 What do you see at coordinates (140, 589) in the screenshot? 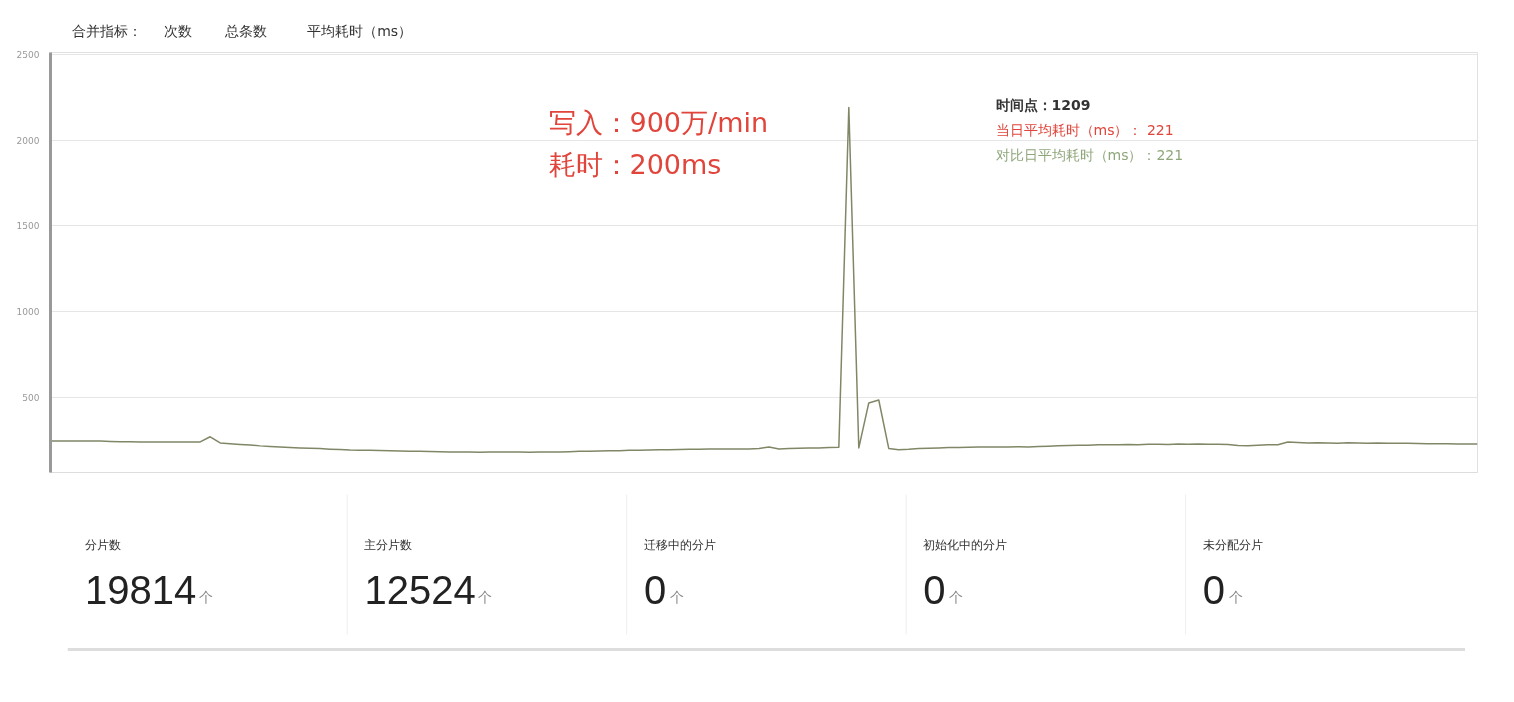
I see `data-label: 19814` at bounding box center [140, 589].